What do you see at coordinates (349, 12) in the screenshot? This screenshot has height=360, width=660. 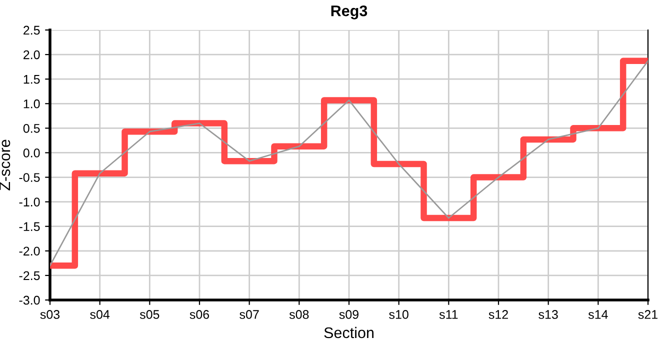 I see `chart-title: Reg3` at bounding box center [349, 12].